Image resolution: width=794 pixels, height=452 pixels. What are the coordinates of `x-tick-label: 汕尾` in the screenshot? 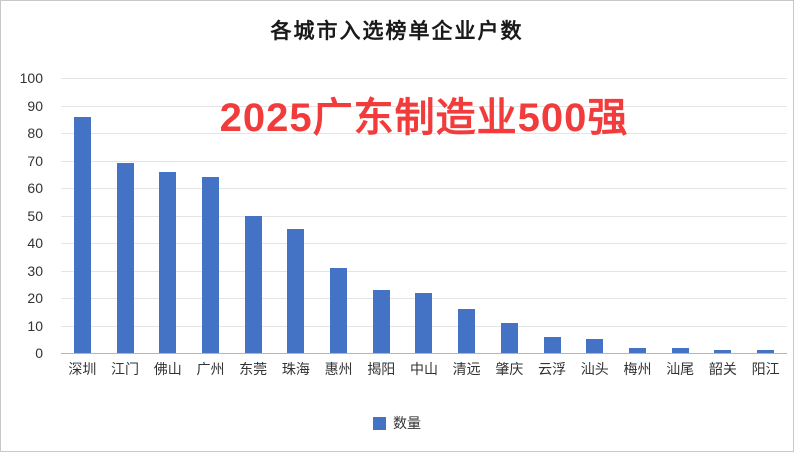 It's located at (680, 369).